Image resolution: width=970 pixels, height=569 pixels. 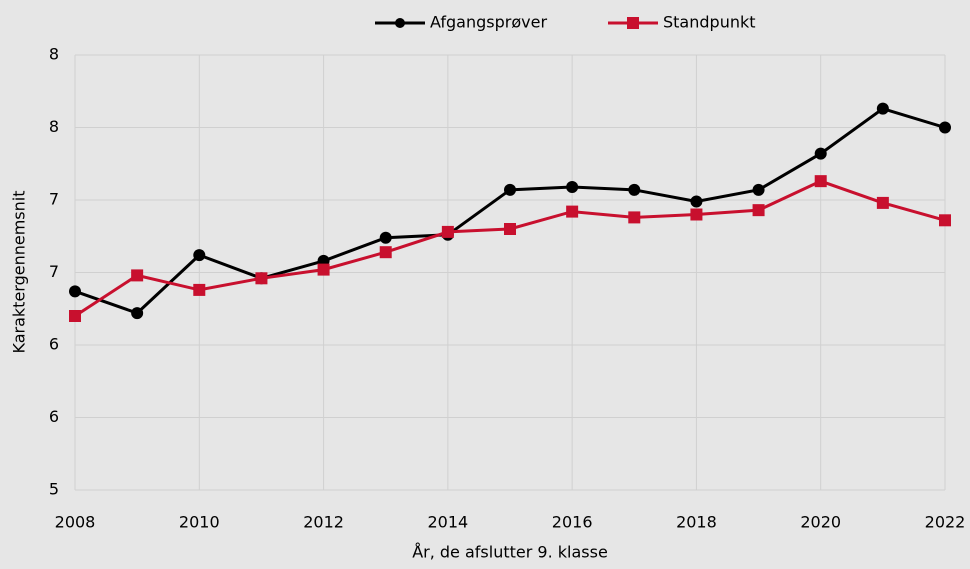 What do you see at coordinates (488, 22) in the screenshot?
I see `legend-label: Afgangsprøver` at bounding box center [488, 22].